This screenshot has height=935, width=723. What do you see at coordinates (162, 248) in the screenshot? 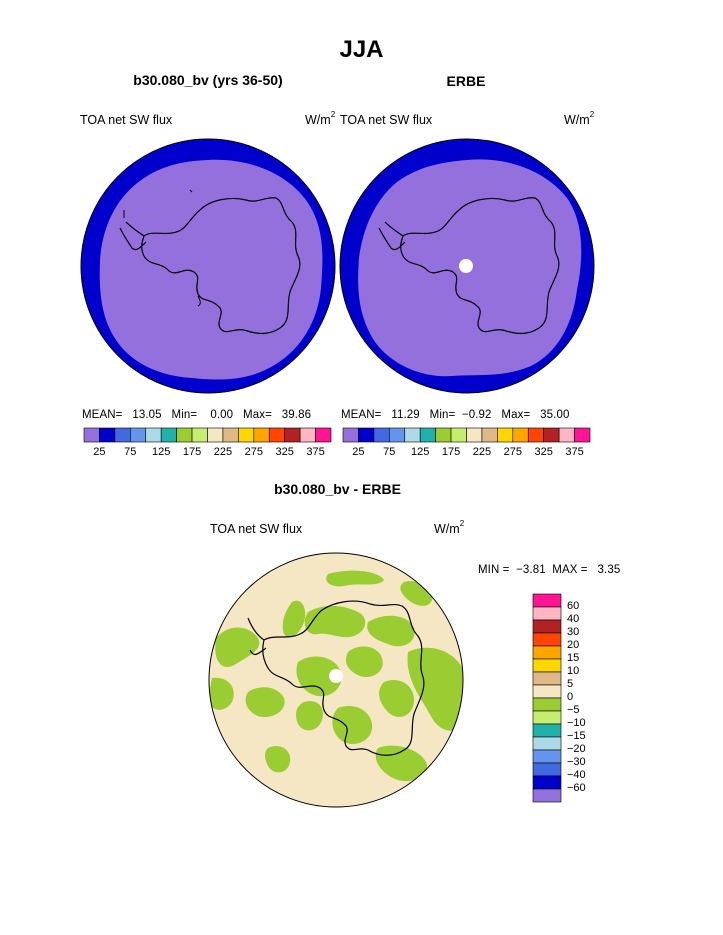
I see `islands` at bounding box center [162, 248].